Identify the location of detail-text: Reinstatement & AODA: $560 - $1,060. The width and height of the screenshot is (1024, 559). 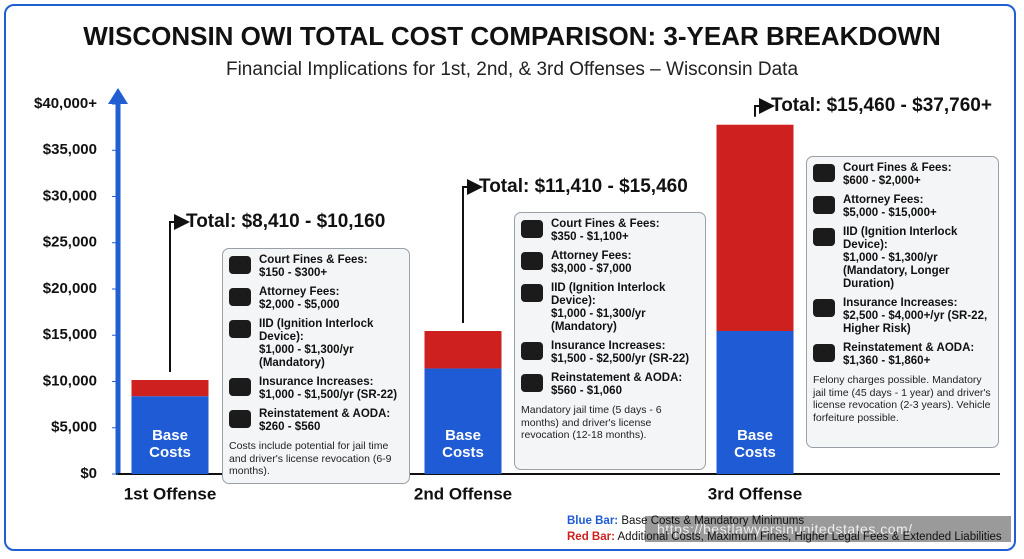
(616, 385).